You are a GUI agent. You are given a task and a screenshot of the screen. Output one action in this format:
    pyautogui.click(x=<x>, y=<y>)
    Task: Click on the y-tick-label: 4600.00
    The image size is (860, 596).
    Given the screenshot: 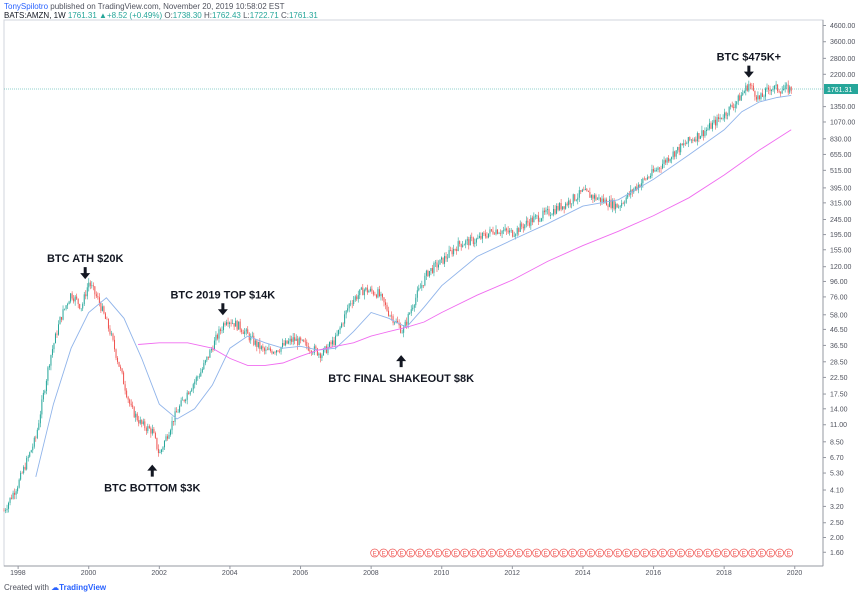 What is the action you would take?
    pyautogui.click(x=842, y=26)
    